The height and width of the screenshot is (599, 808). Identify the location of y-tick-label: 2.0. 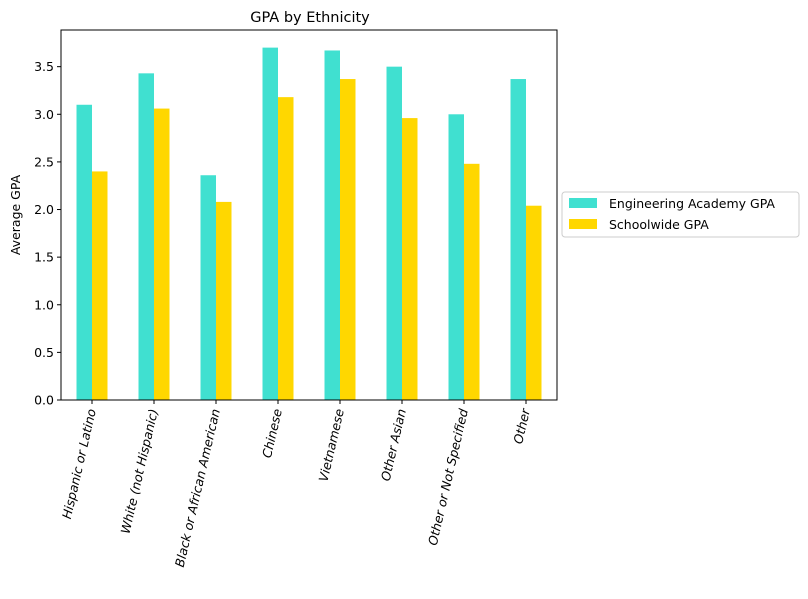
(44, 209).